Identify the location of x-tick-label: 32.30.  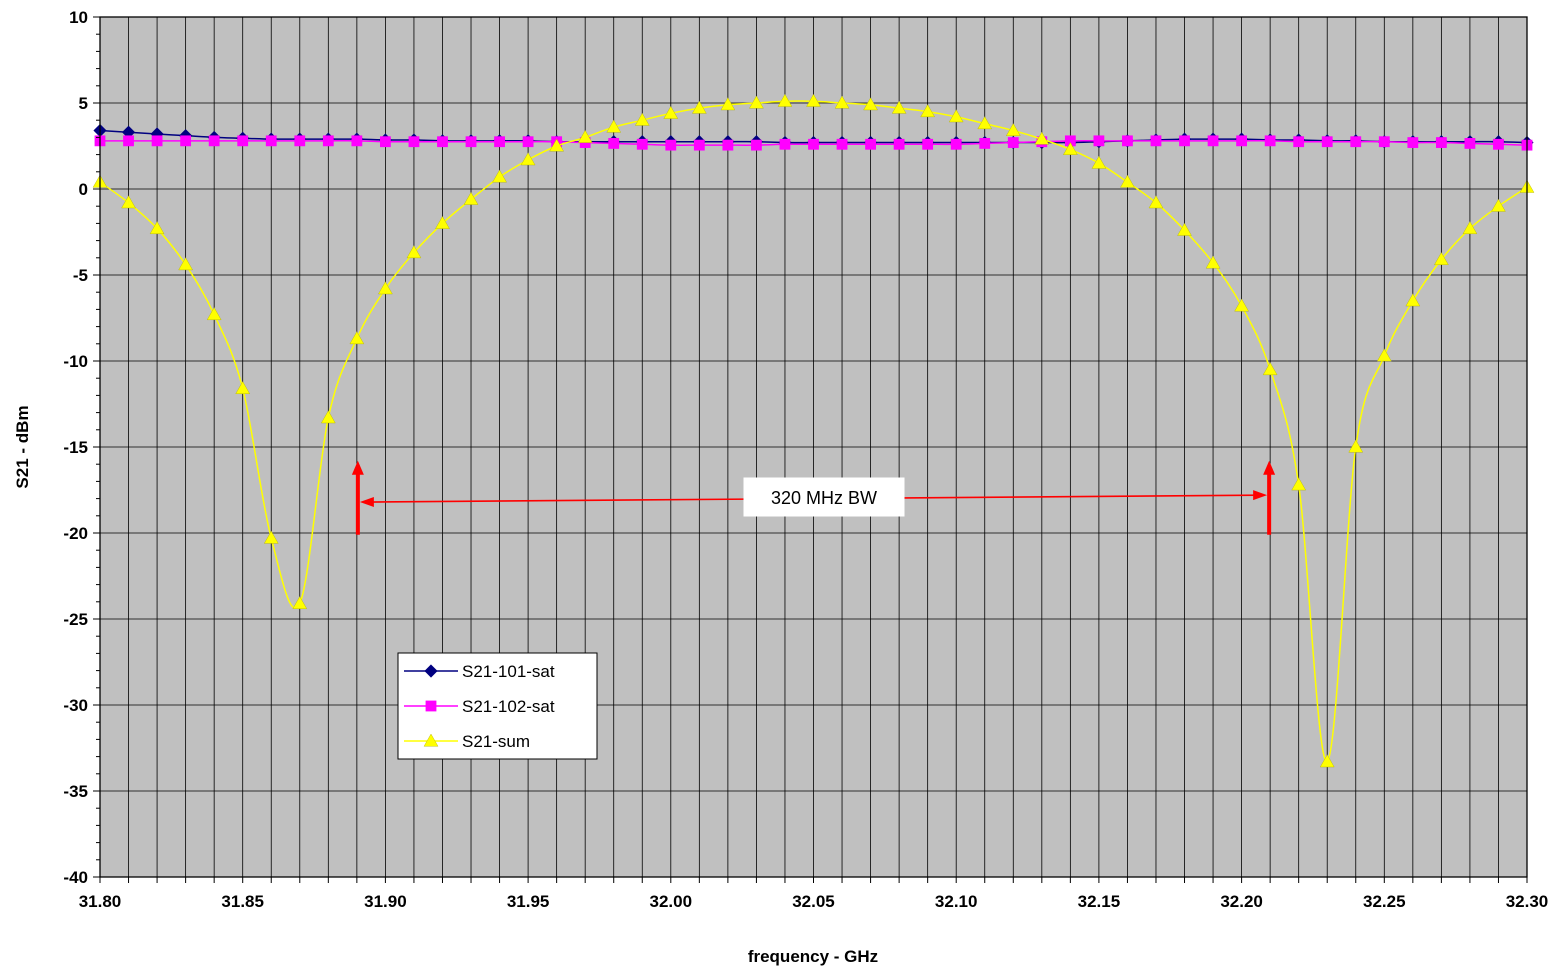
(1527, 901).